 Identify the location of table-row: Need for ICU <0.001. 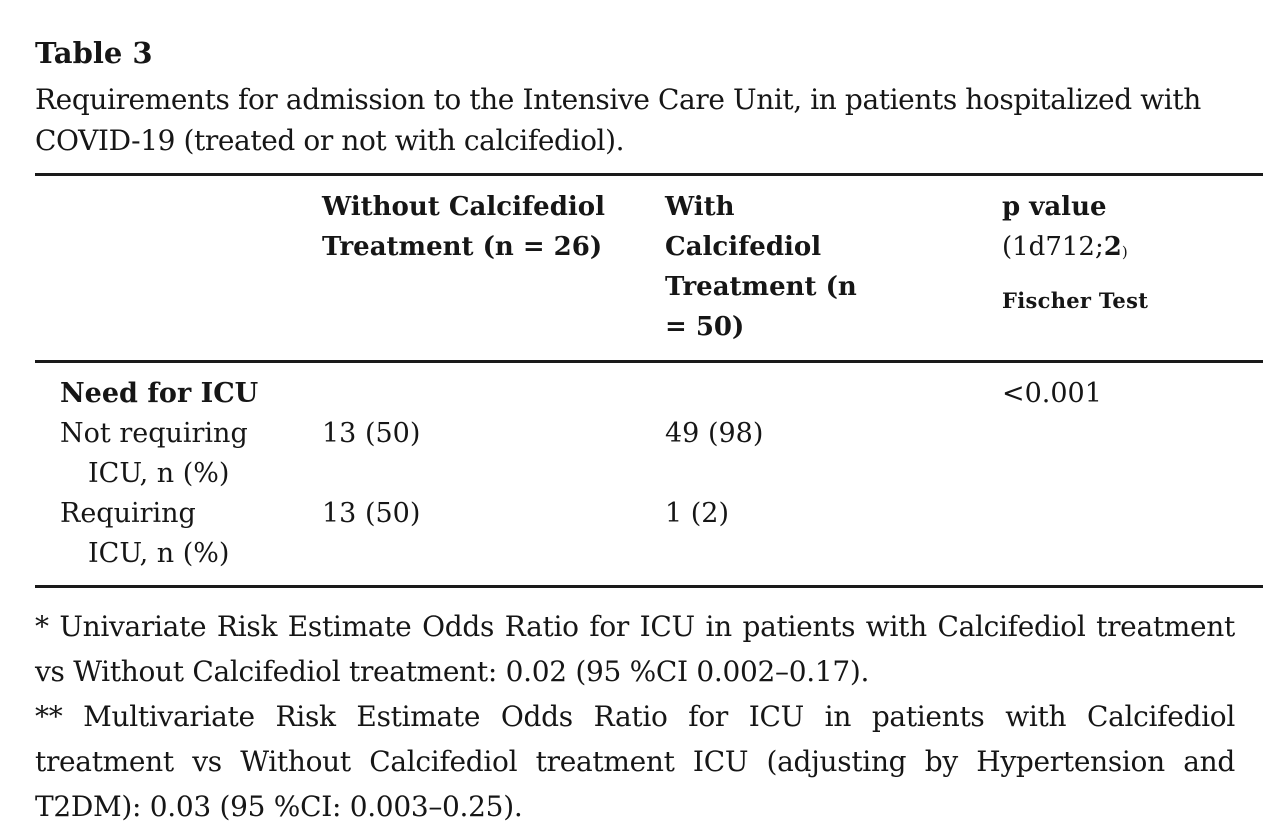
(649, 388).